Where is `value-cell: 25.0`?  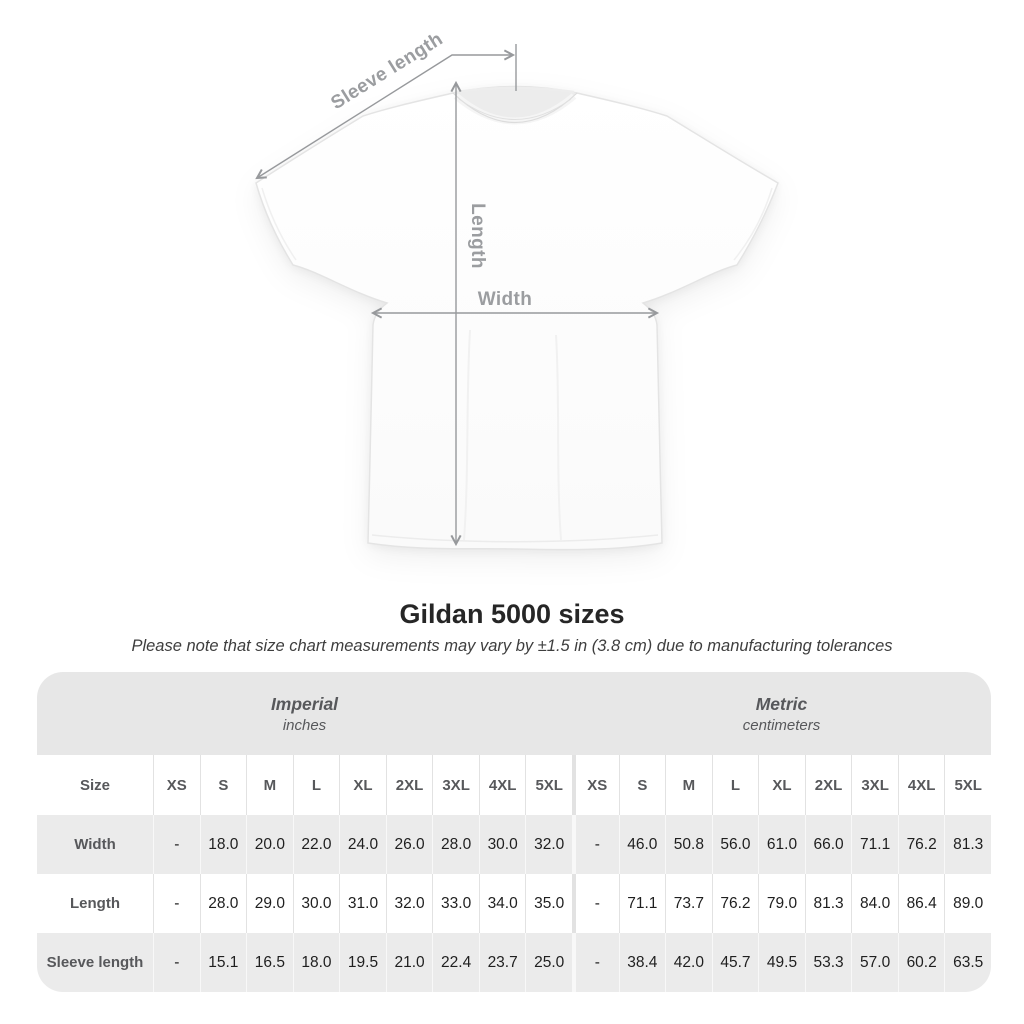
value-cell: 25.0 is located at coordinates (548, 962).